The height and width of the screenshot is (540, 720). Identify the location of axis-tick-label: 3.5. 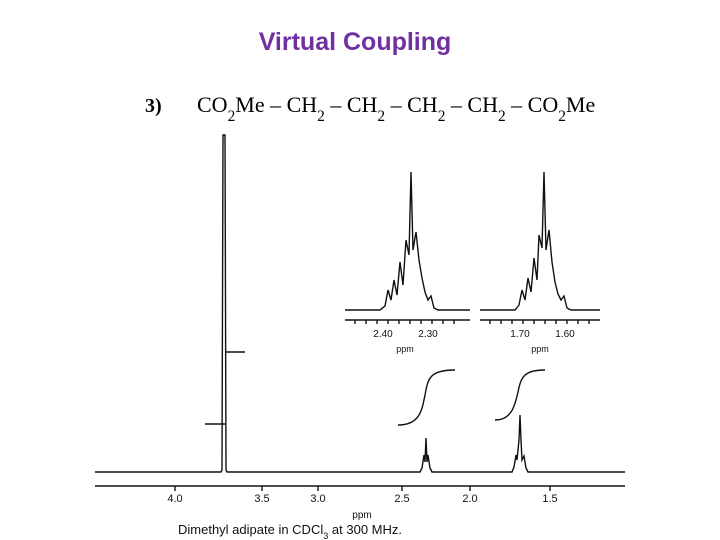
(261, 499).